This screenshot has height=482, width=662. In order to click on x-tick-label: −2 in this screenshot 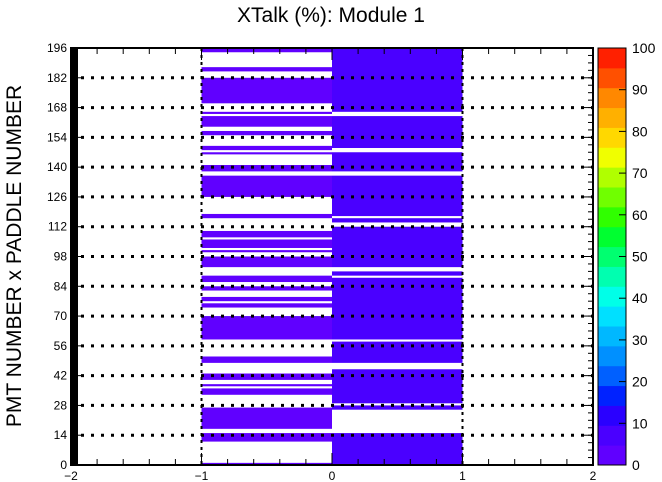, I will do `click(71, 475)`.